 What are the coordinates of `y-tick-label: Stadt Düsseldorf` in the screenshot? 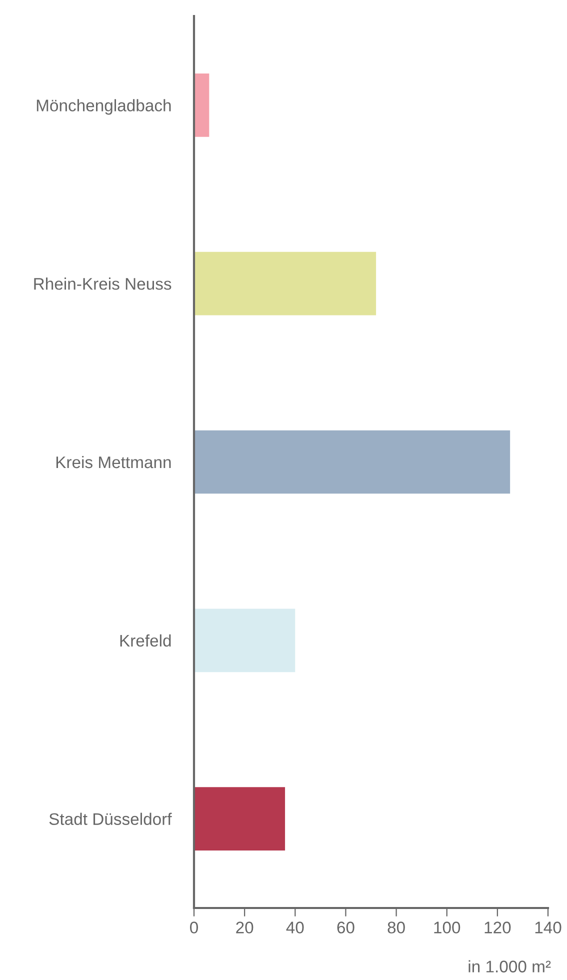 It's located at (110, 819).